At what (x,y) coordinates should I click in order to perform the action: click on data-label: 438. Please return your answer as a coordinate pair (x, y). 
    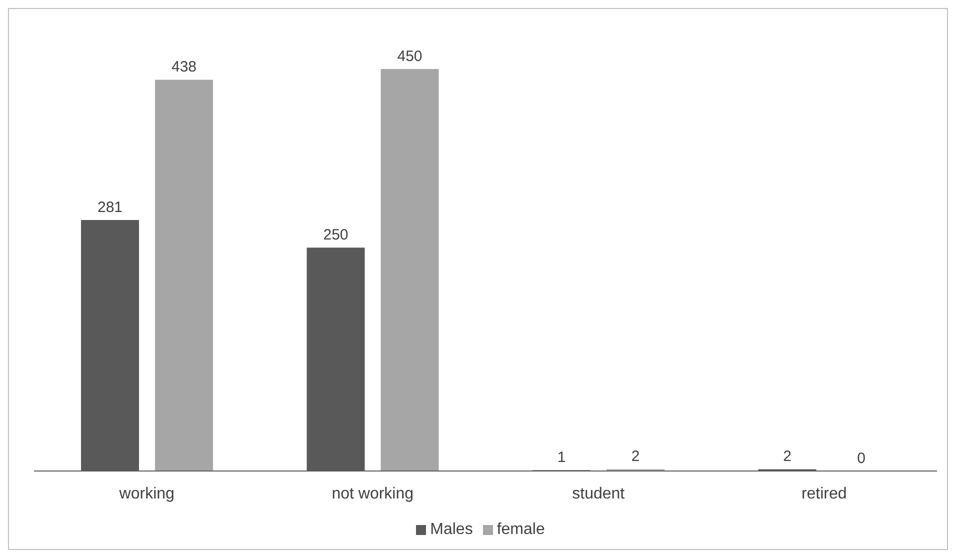
    Looking at the image, I should click on (184, 67).